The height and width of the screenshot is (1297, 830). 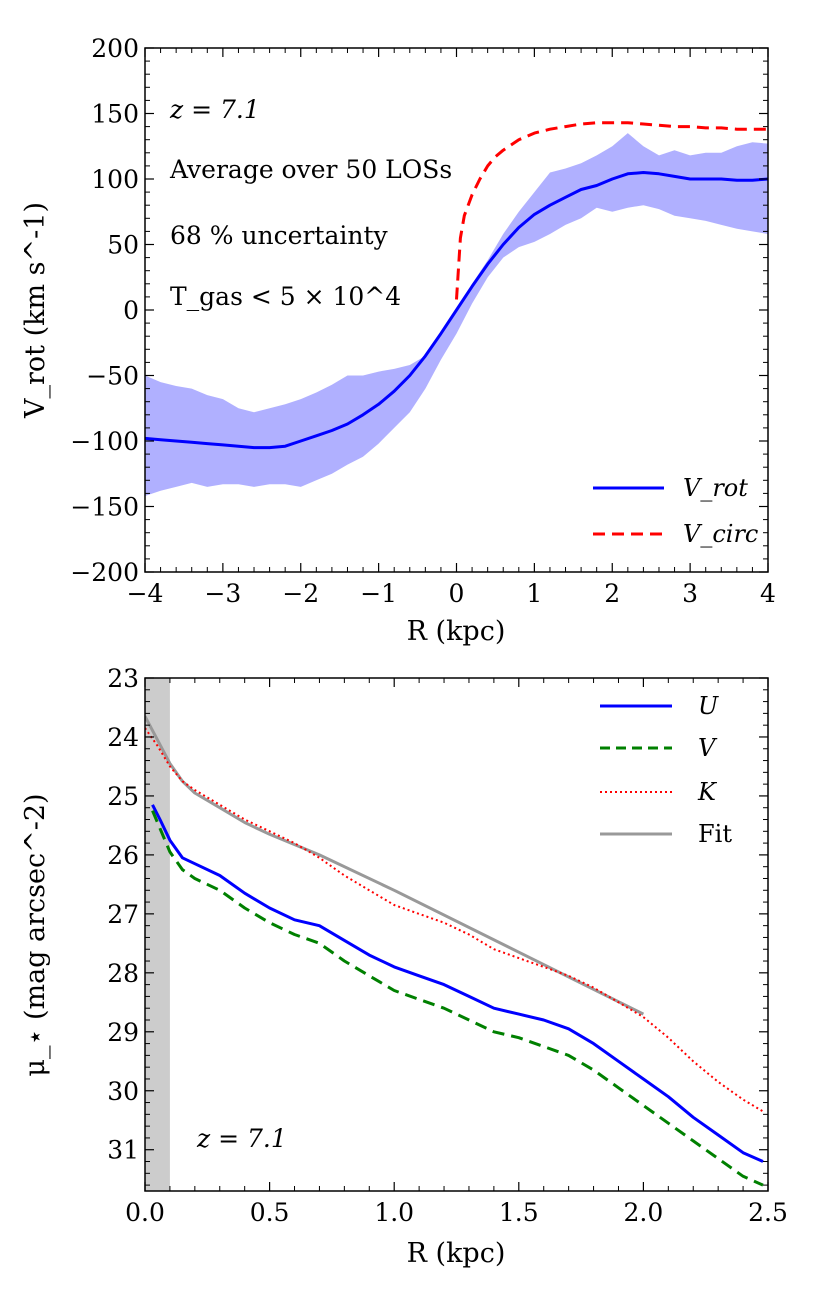 What do you see at coordinates (715, 834) in the screenshot?
I see `legend-label-fit: Fit` at bounding box center [715, 834].